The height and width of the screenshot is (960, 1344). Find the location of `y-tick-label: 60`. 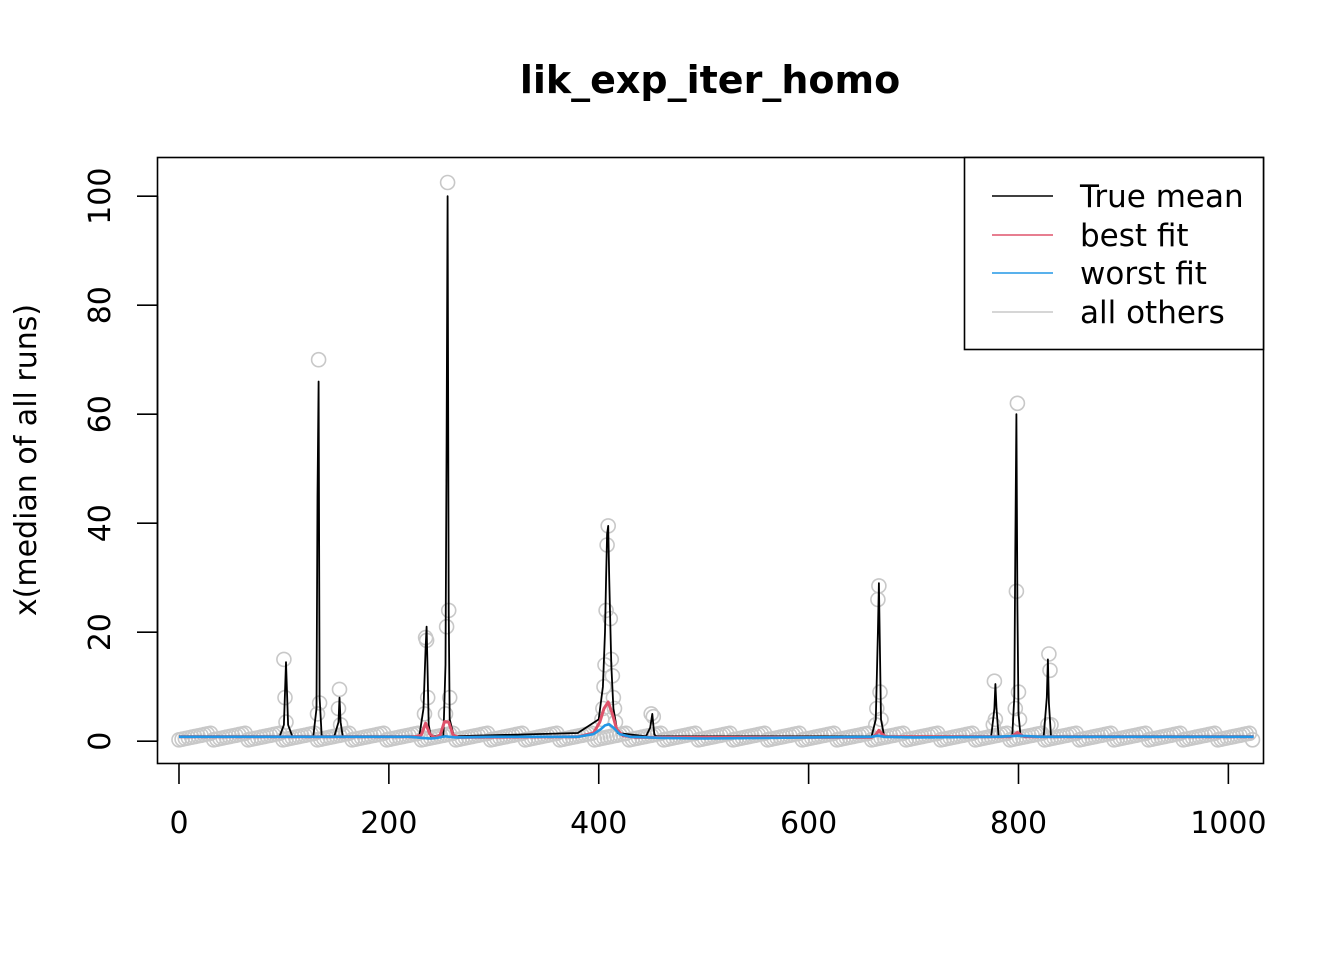

y-tick-label: 60 is located at coordinates (100, 414).